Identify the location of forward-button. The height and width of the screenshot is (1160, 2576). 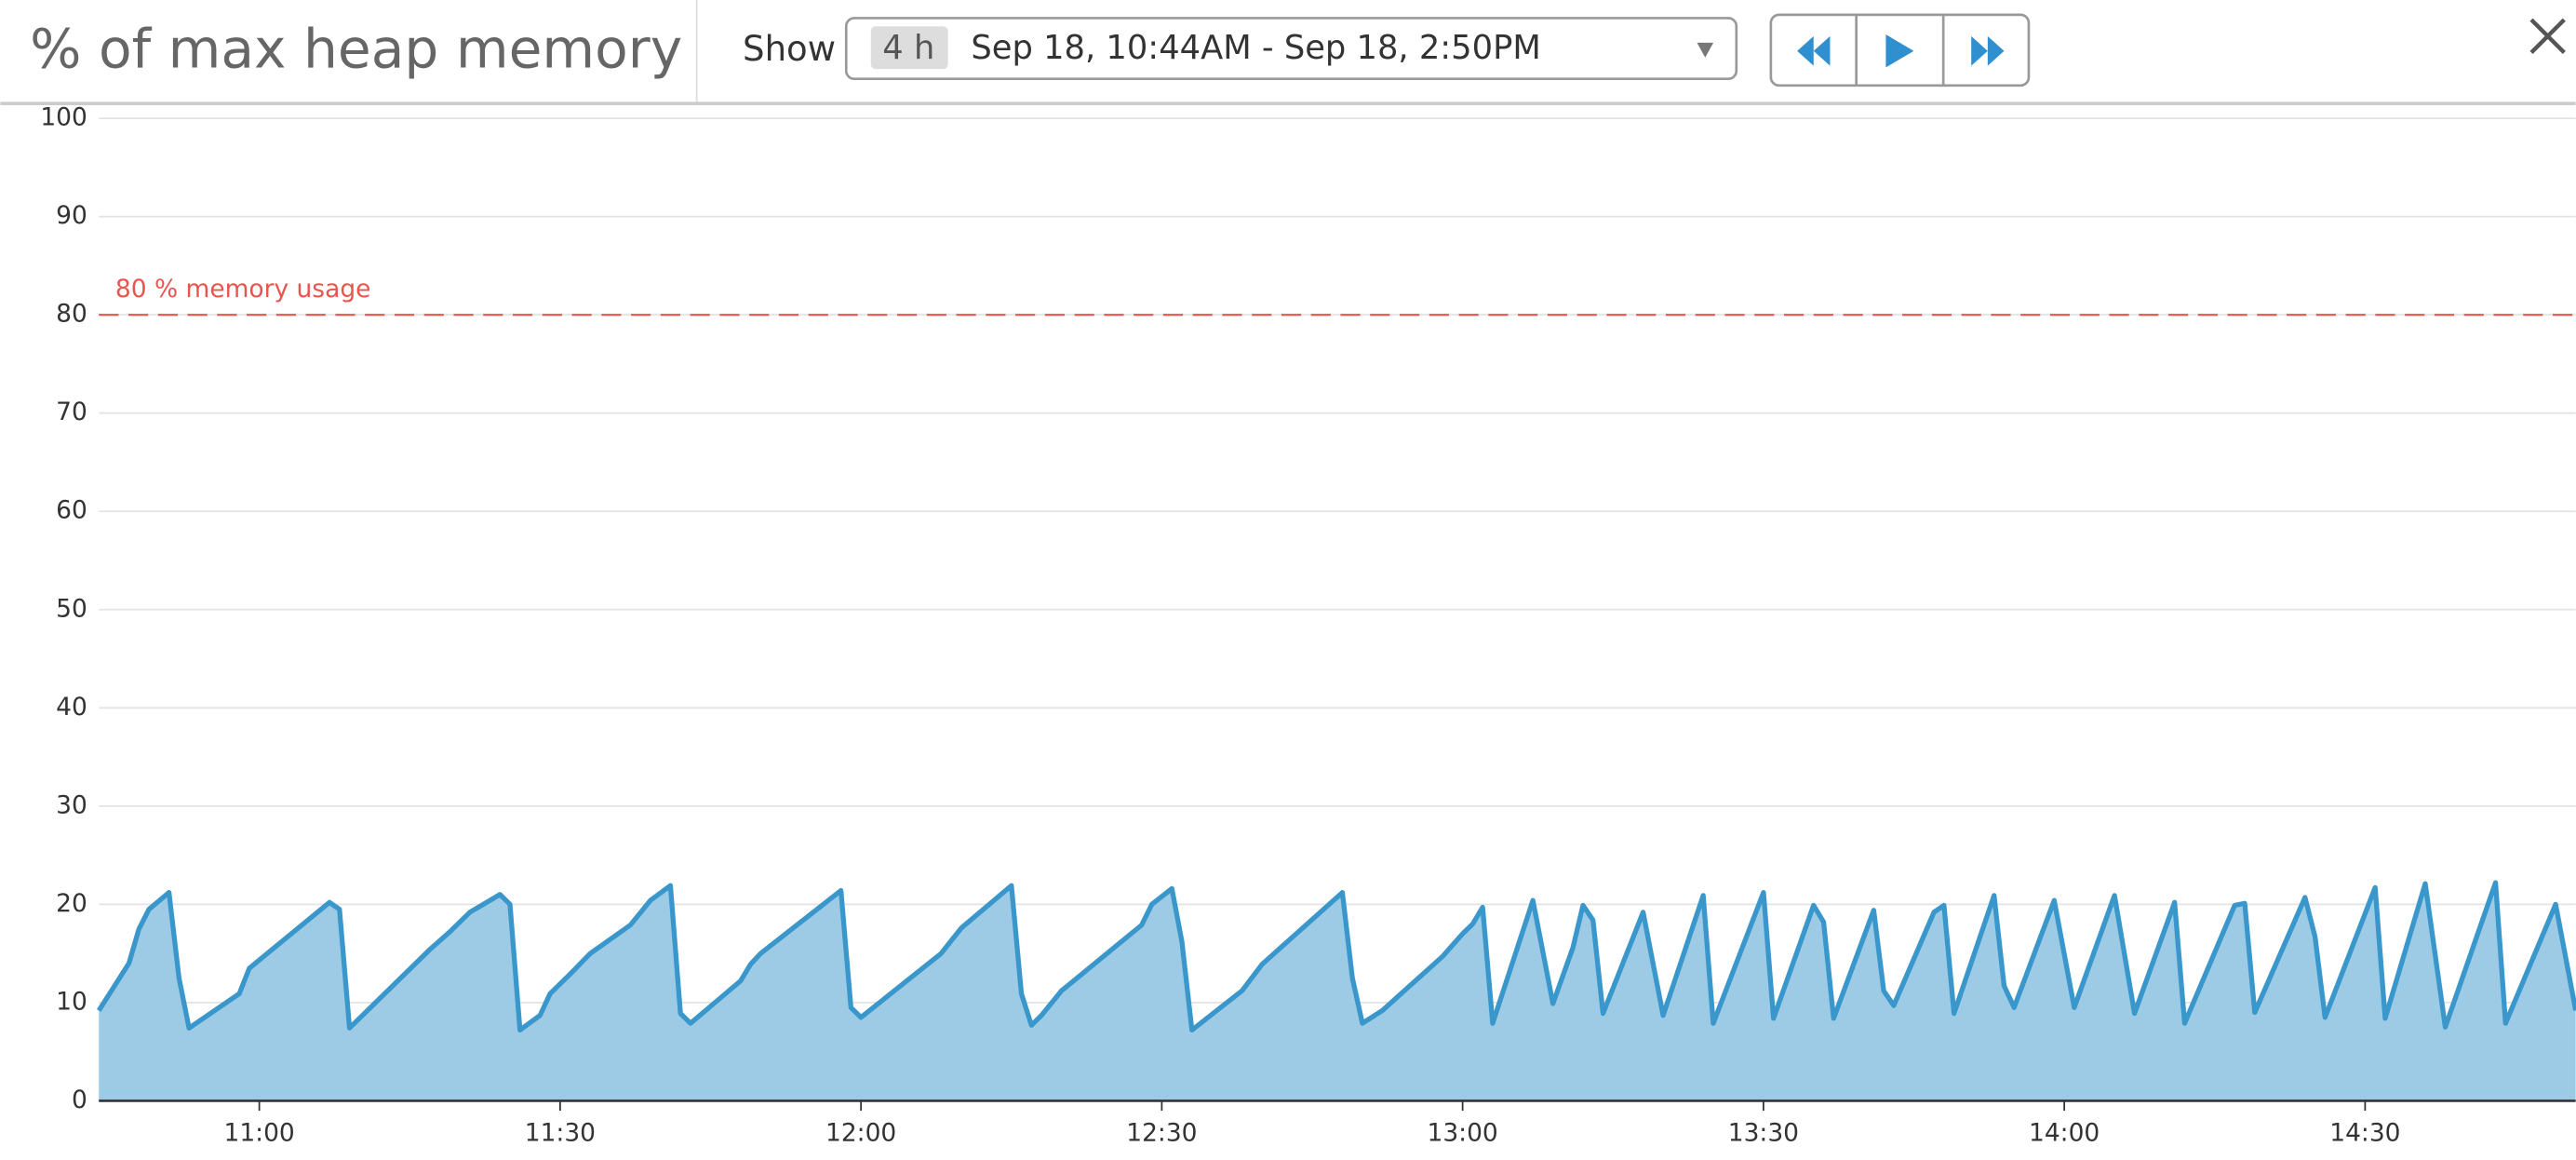
(1979, 50).